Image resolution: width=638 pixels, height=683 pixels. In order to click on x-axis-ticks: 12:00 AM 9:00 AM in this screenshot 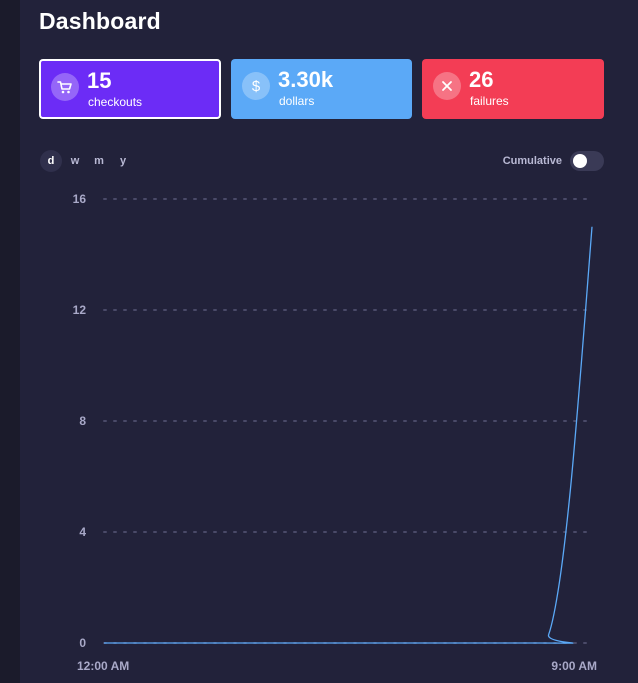, I will do `click(337, 666)`.